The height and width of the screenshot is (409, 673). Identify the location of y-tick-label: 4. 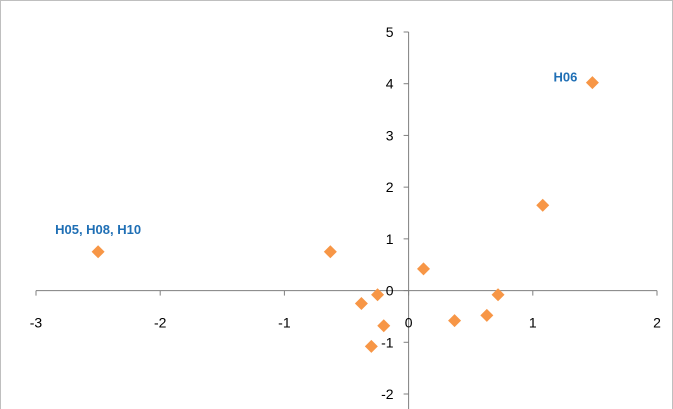
(390, 84).